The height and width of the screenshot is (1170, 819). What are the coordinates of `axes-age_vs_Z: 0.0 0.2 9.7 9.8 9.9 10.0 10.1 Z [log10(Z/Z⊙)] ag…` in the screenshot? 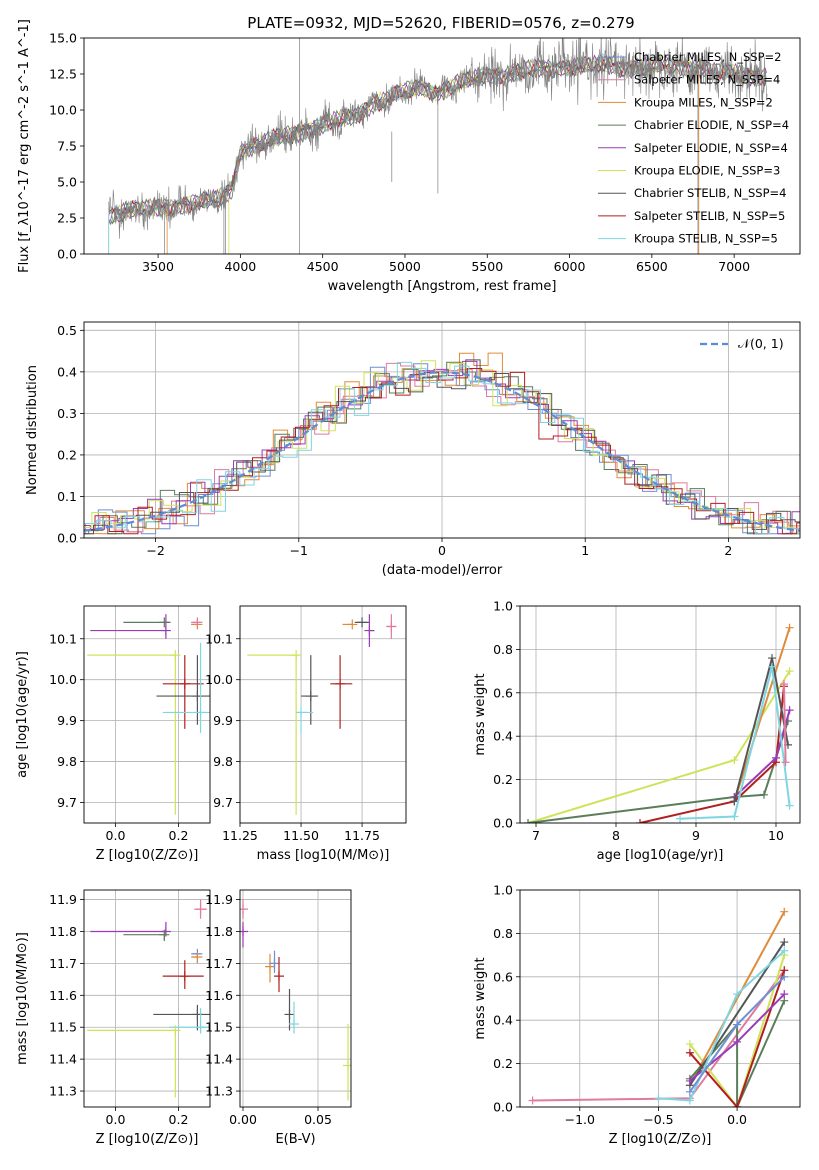 It's located at (112, 734).